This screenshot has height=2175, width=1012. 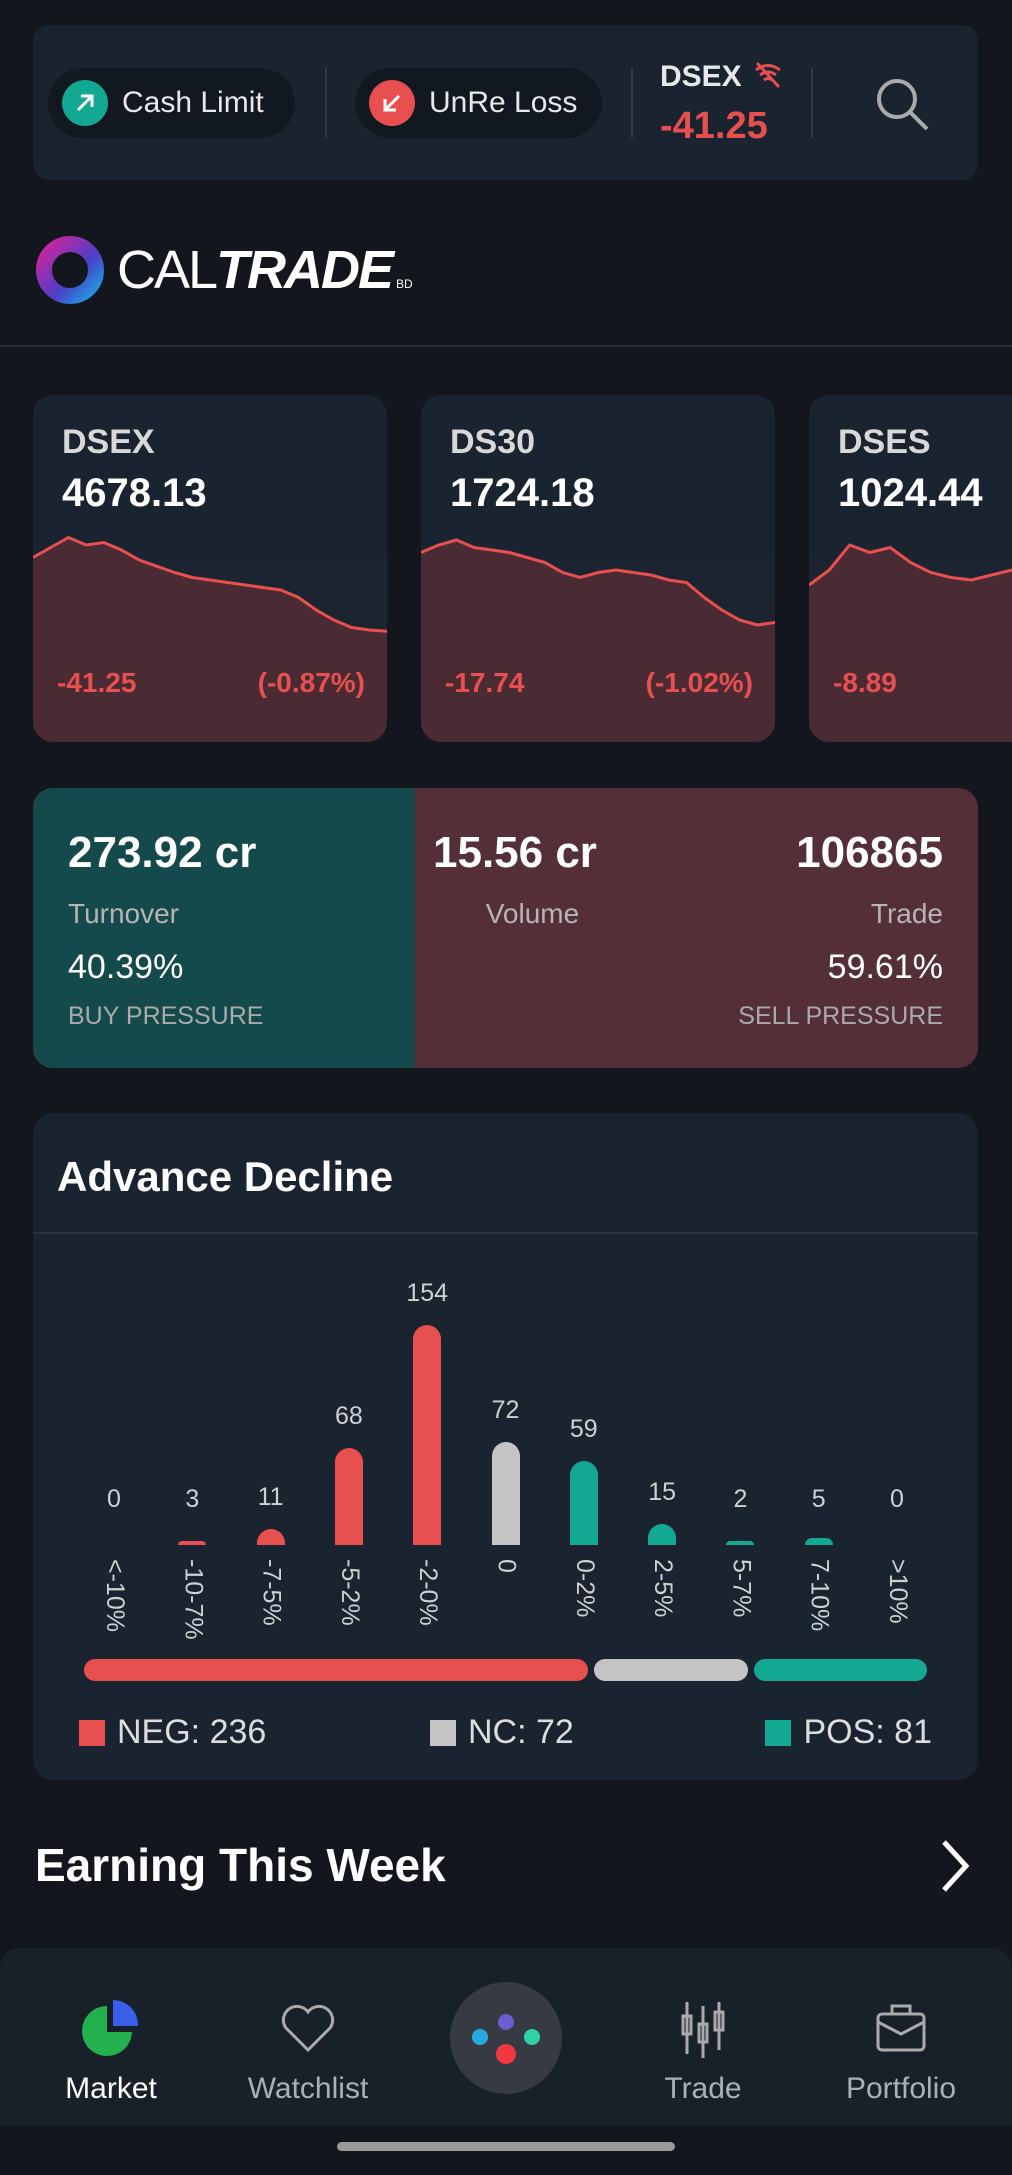 What do you see at coordinates (885, 967) in the screenshot?
I see `sell-pressure-value: 59.61%` at bounding box center [885, 967].